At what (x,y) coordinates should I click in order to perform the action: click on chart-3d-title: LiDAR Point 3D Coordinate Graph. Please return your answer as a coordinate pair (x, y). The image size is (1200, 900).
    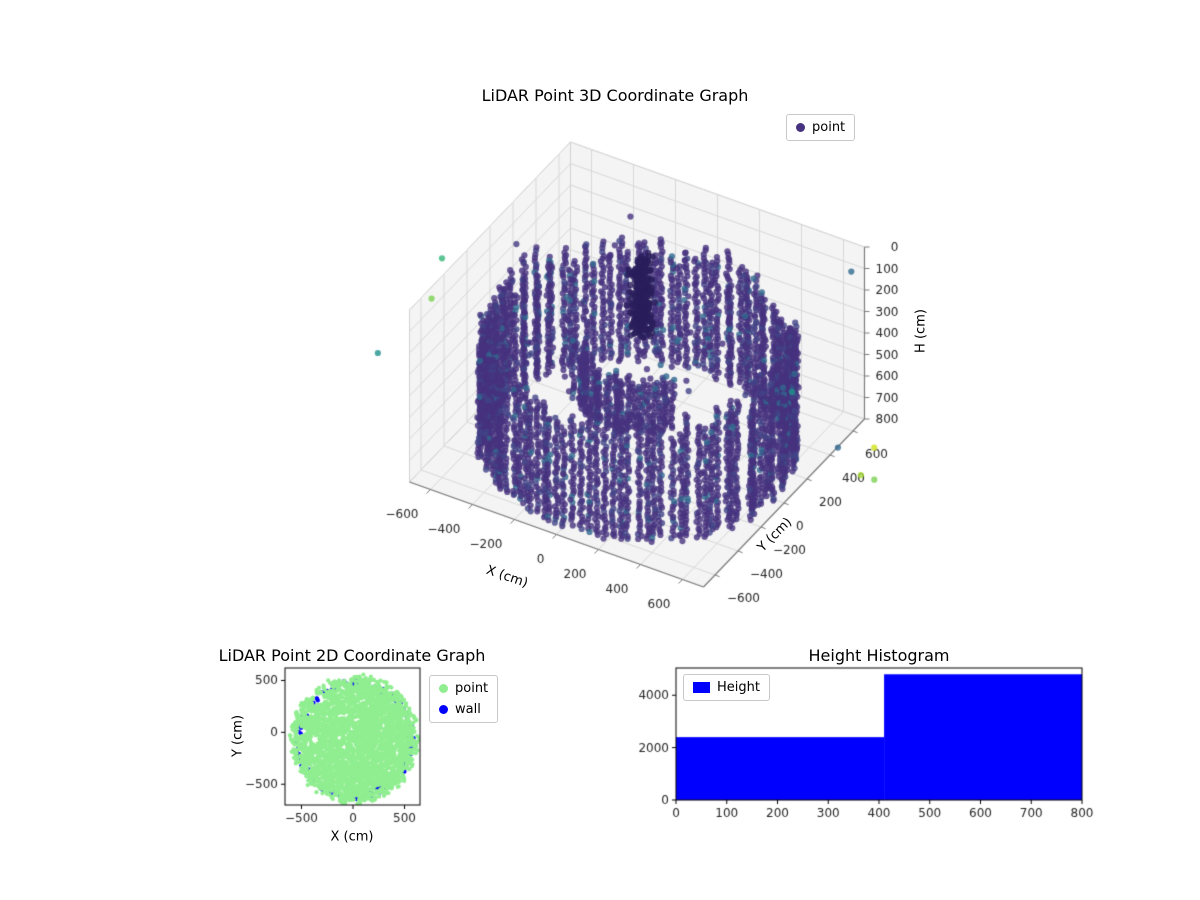
    Looking at the image, I should click on (615, 95).